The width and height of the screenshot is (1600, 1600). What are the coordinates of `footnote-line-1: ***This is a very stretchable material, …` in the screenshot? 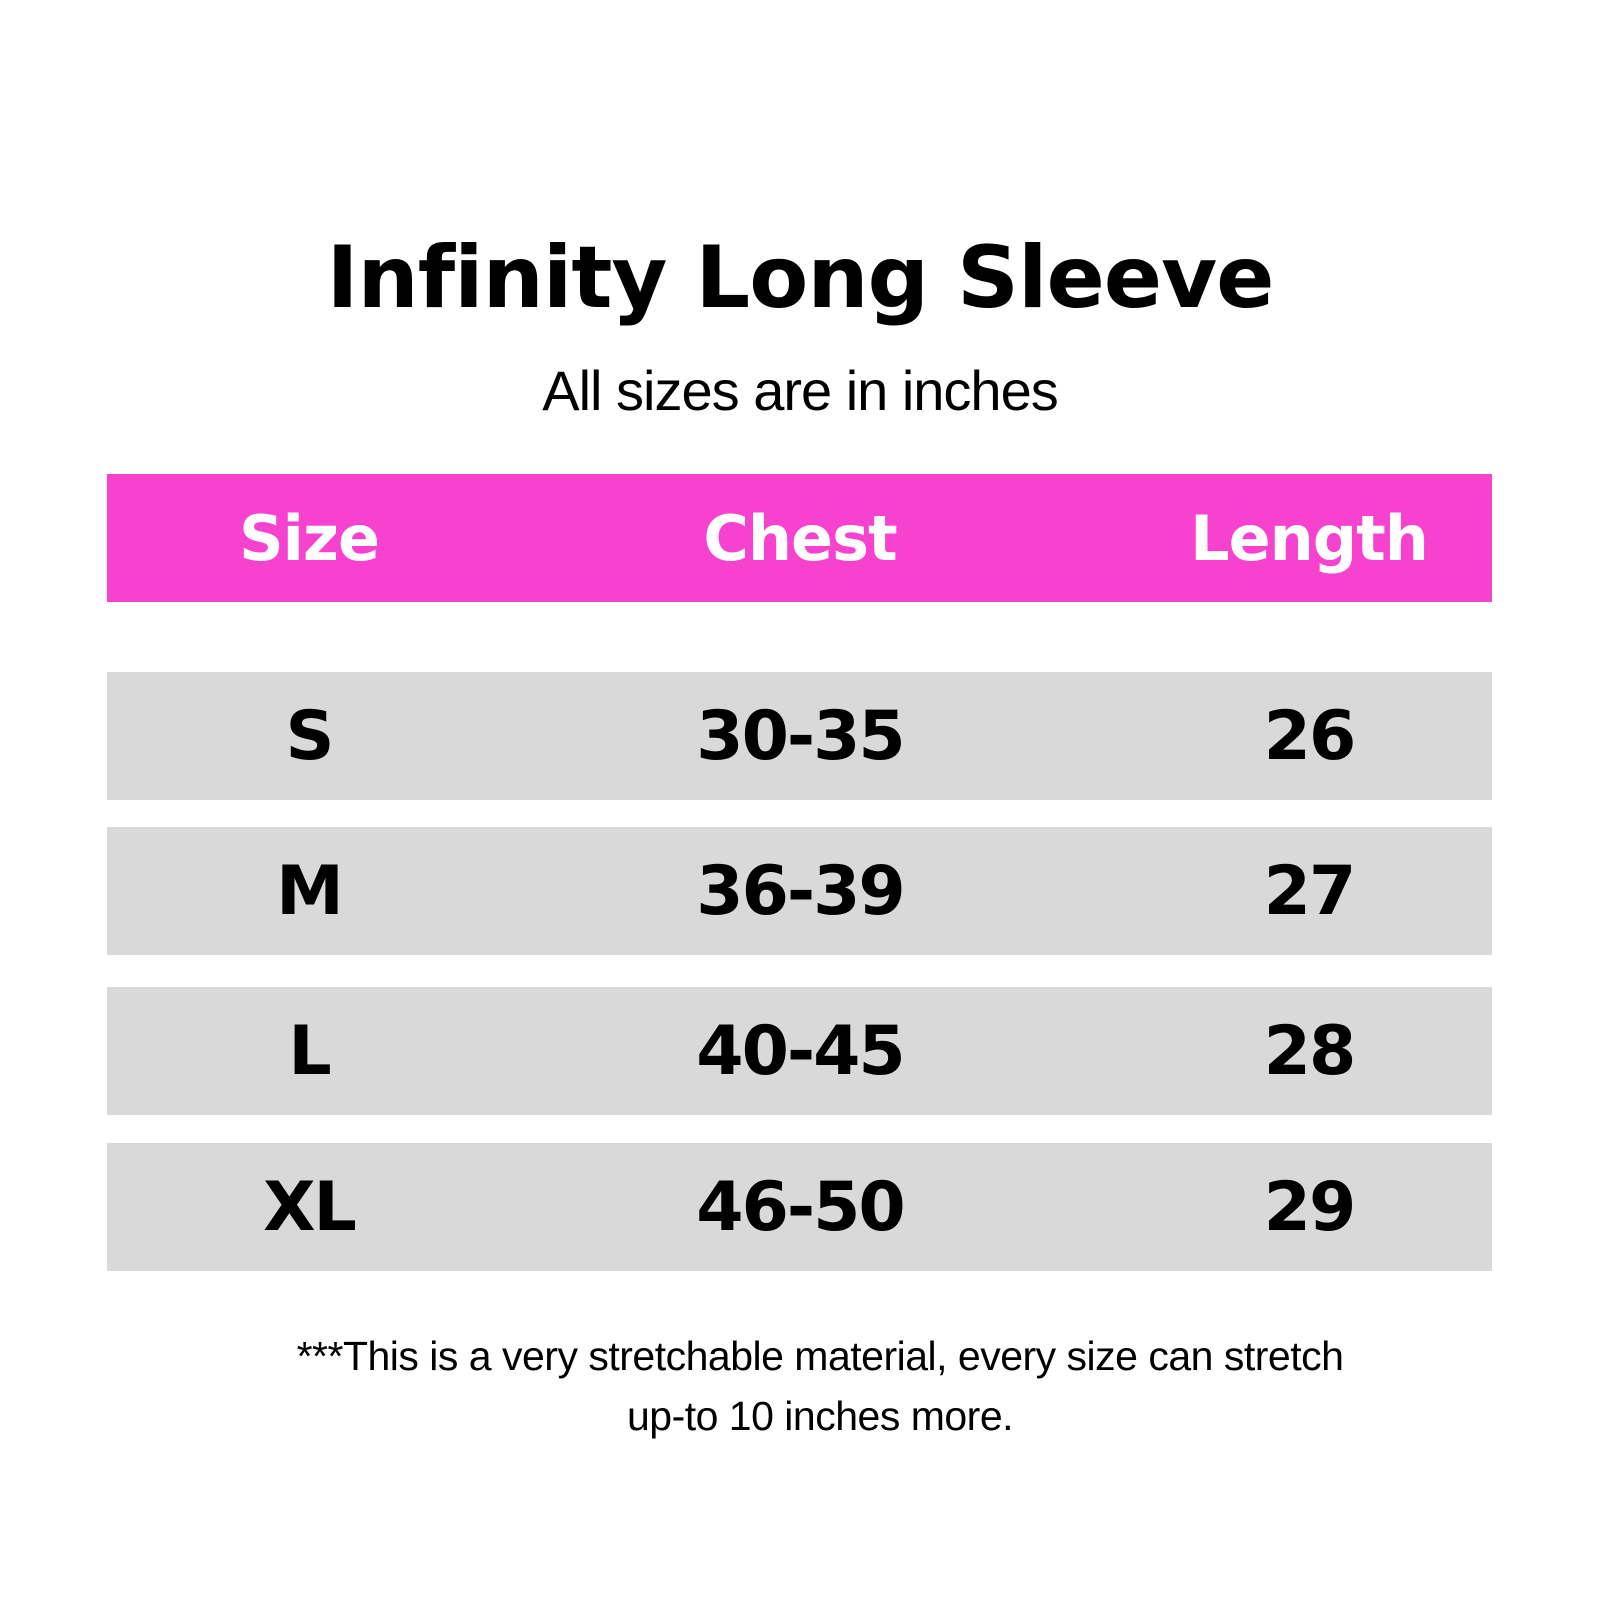 It's located at (820, 1356).